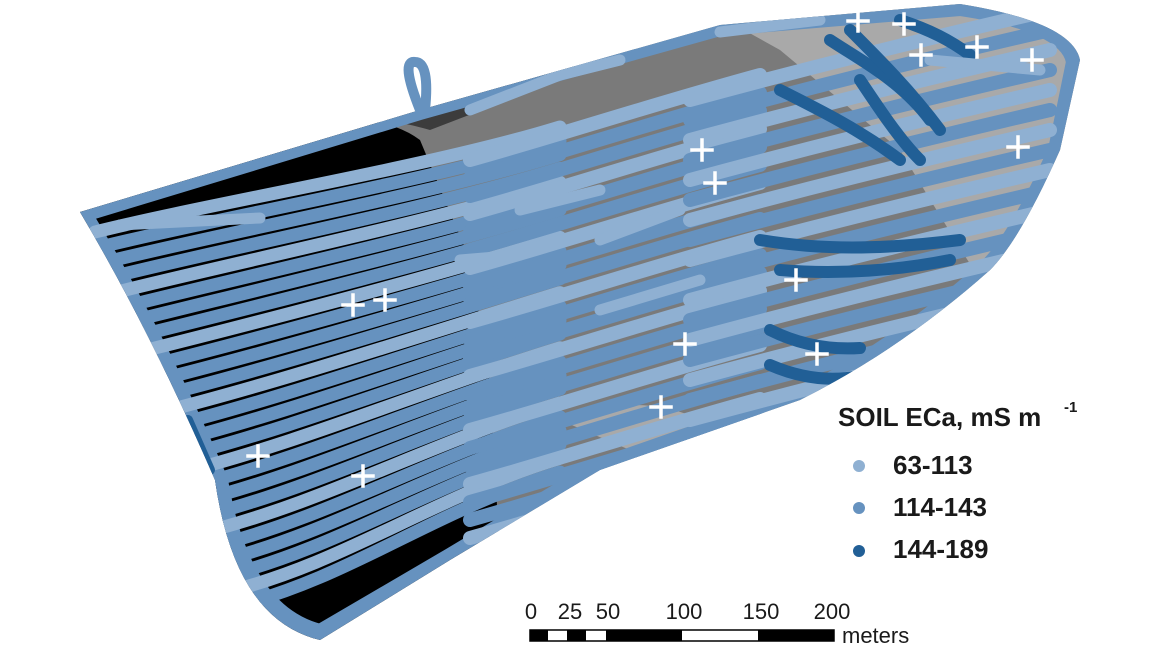 The image size is (1155, 655). What do you see at coordinates (684, 611) in the screenshot?
I see `scale-tick-100: 100` at bounding box center [684, 611].